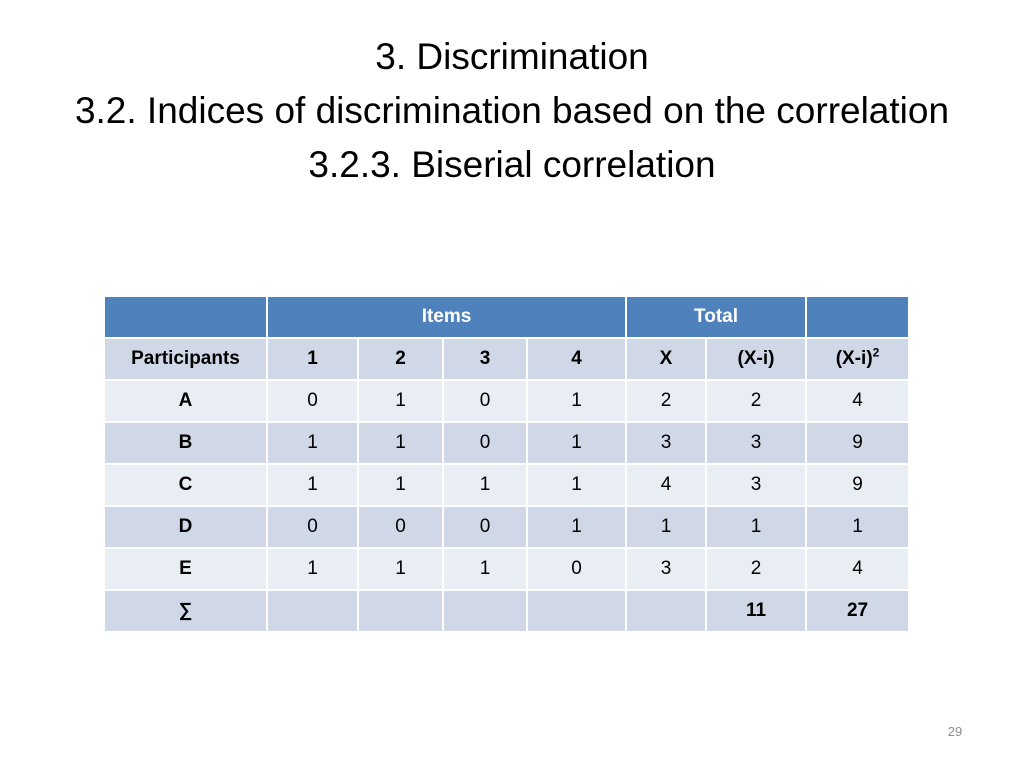 The height and width of the screenshot is (768, 1024). I want to click on sum-x-minus-i: 11, so click(756, 611).